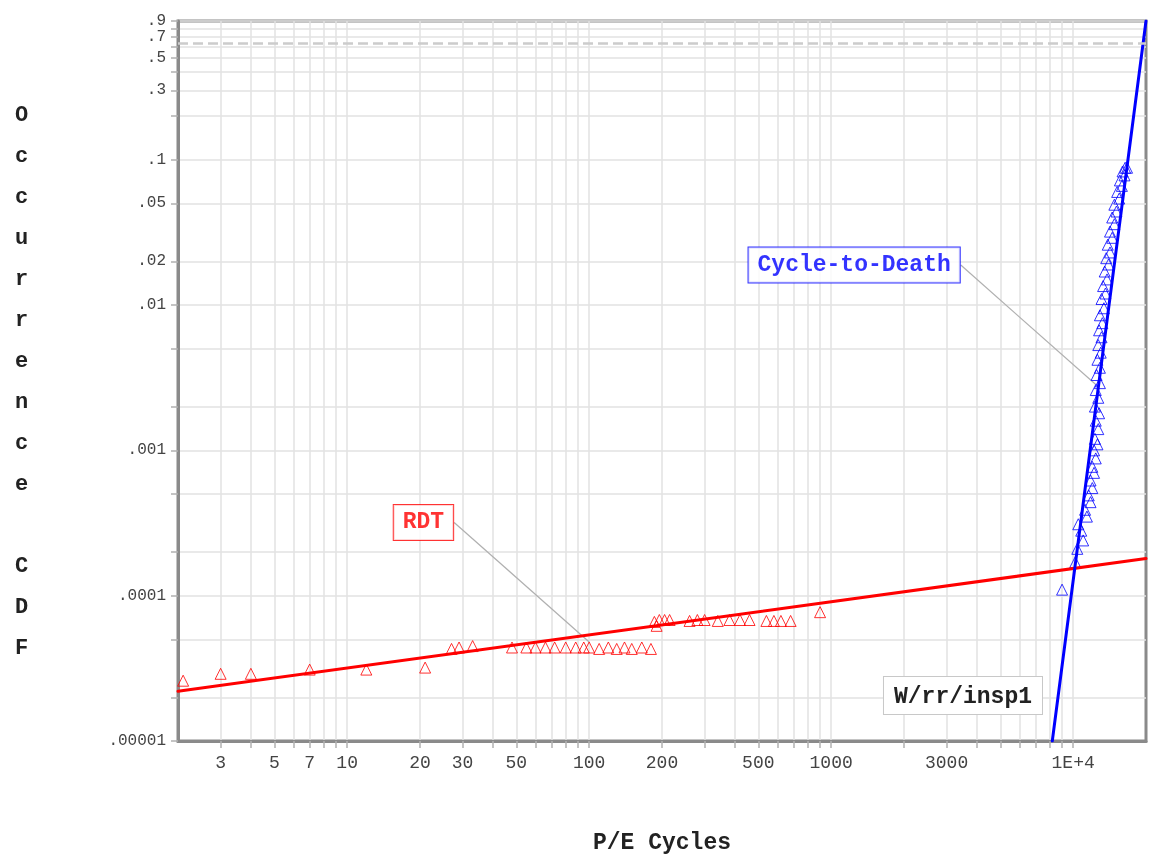 The width and height of the screenshot is (1153, 859). Describe the element at coordinates (758, 763) in the screenshot. I see `x-tick-label: 500` at that location.